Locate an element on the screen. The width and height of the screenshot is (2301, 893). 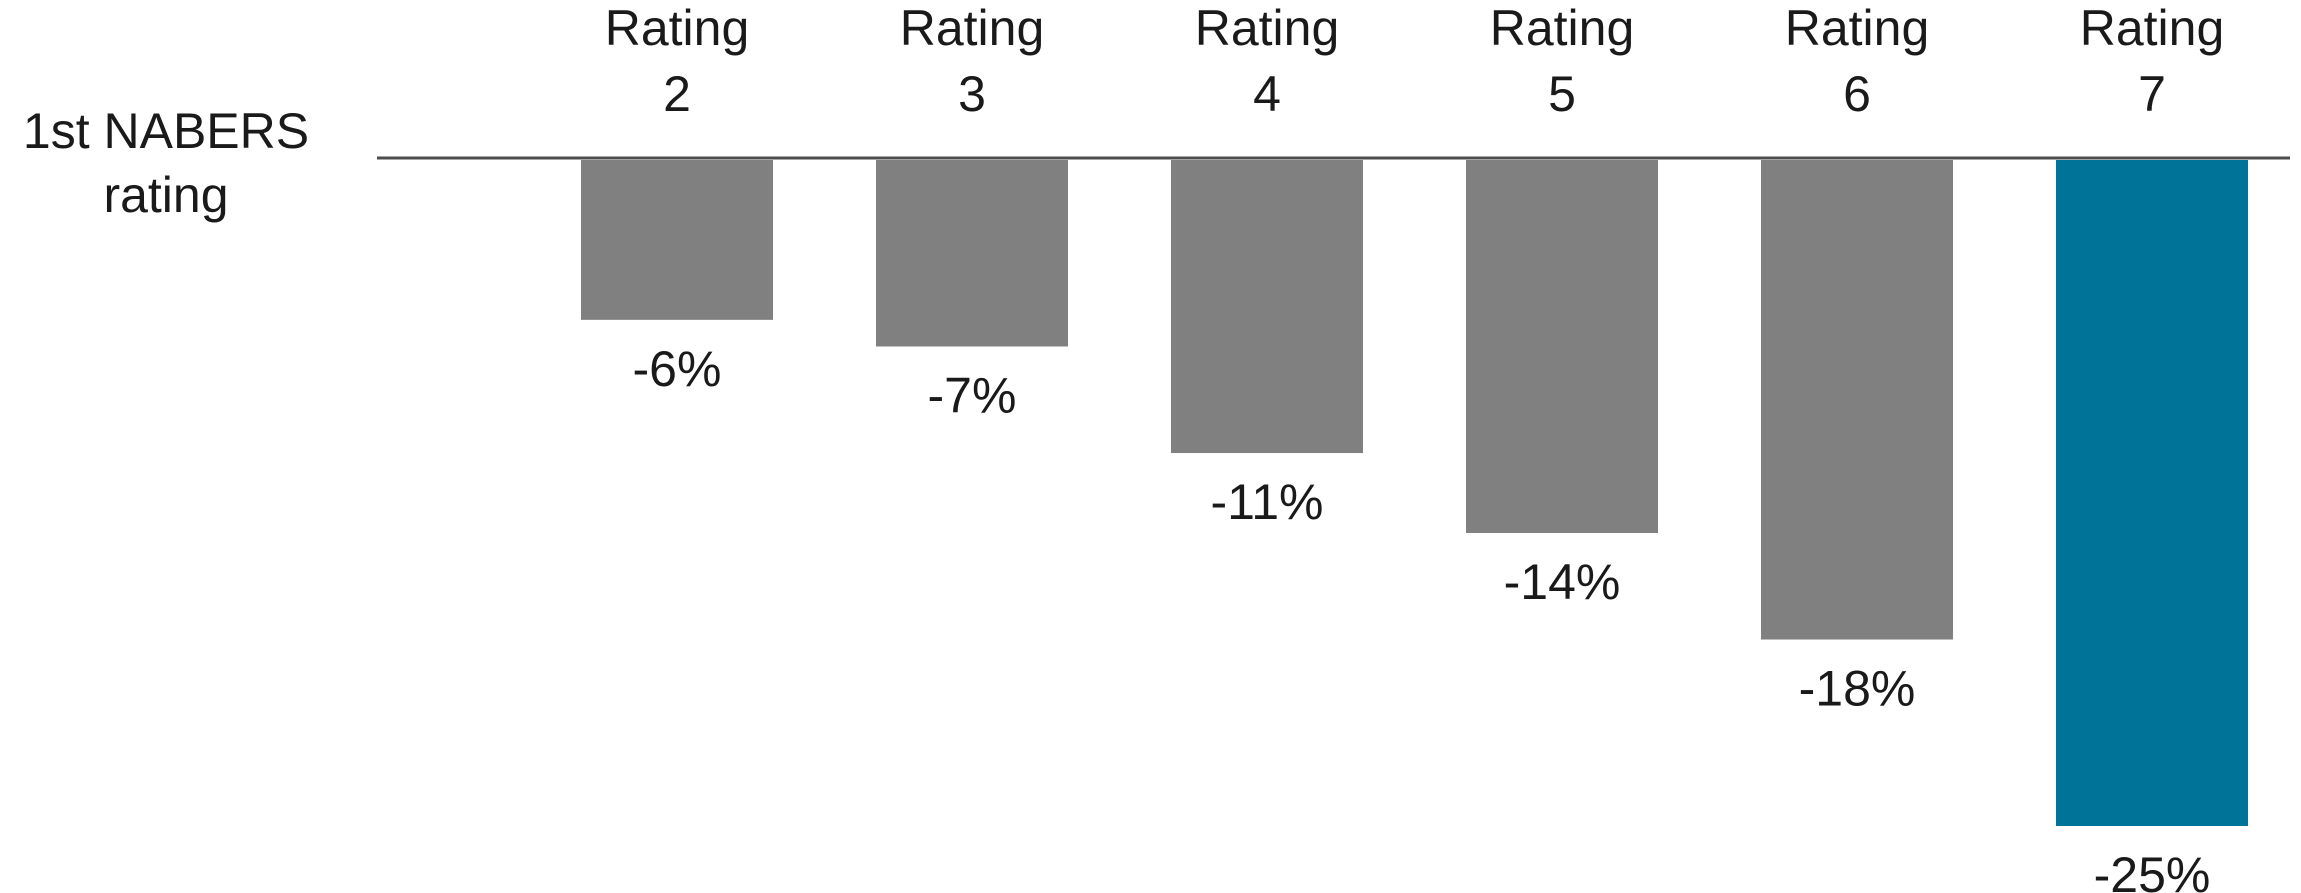
category-label-2-line-1: Rating is located at coordinates (677, 28).